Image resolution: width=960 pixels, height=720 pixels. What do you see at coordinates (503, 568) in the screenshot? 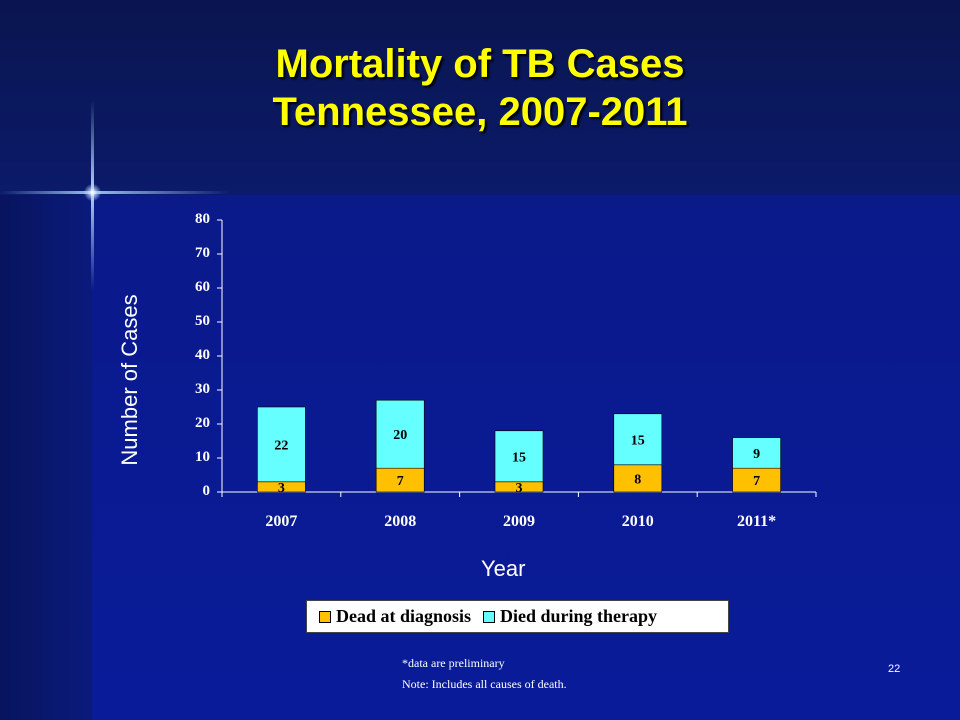
I see `x-axis-label: Year` at bounding box center [503, 568].